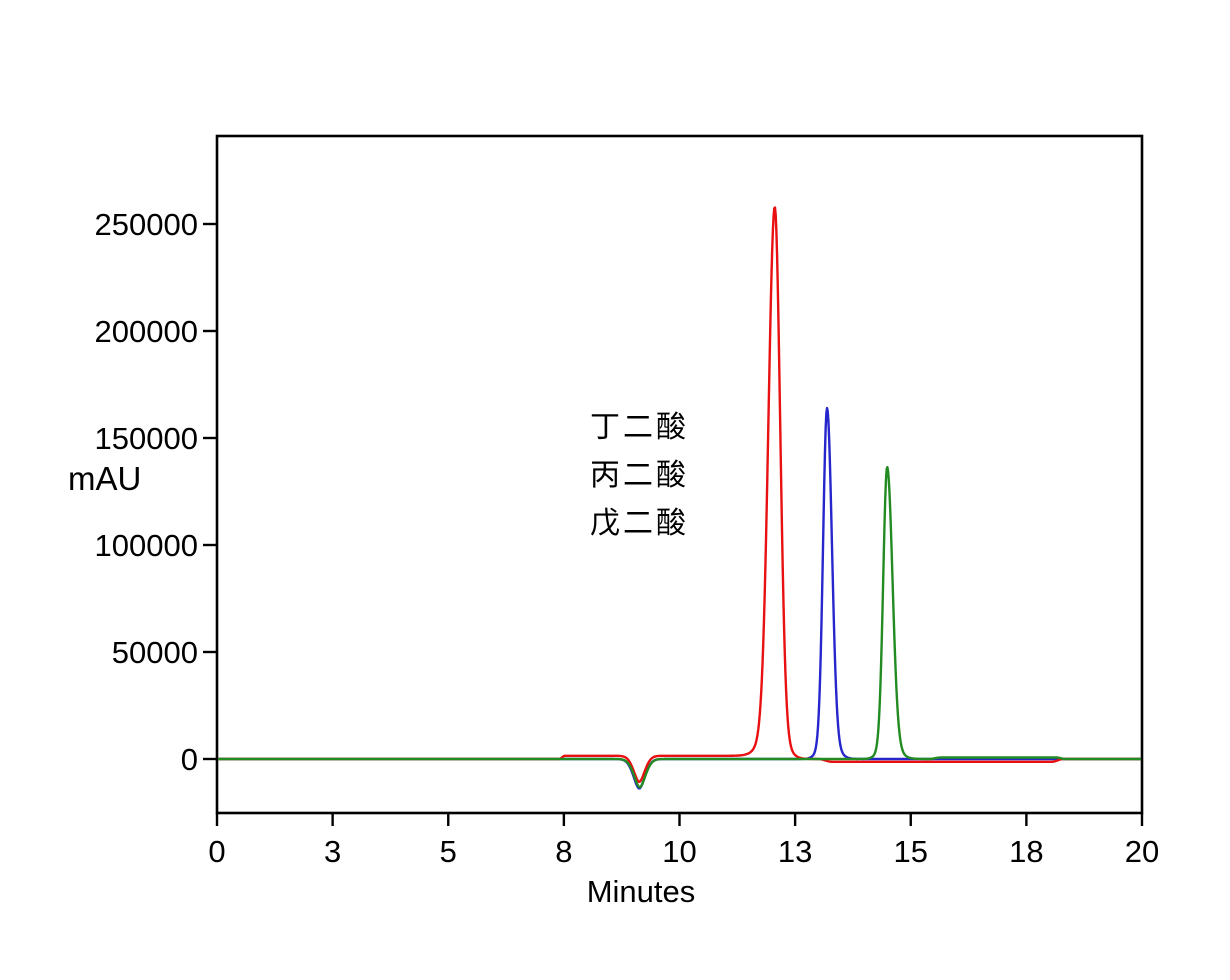  What do you see at coordinates (332, 851) in the screenshot?
I see `x-tick-label: 3` at bounding box center [332, 851].